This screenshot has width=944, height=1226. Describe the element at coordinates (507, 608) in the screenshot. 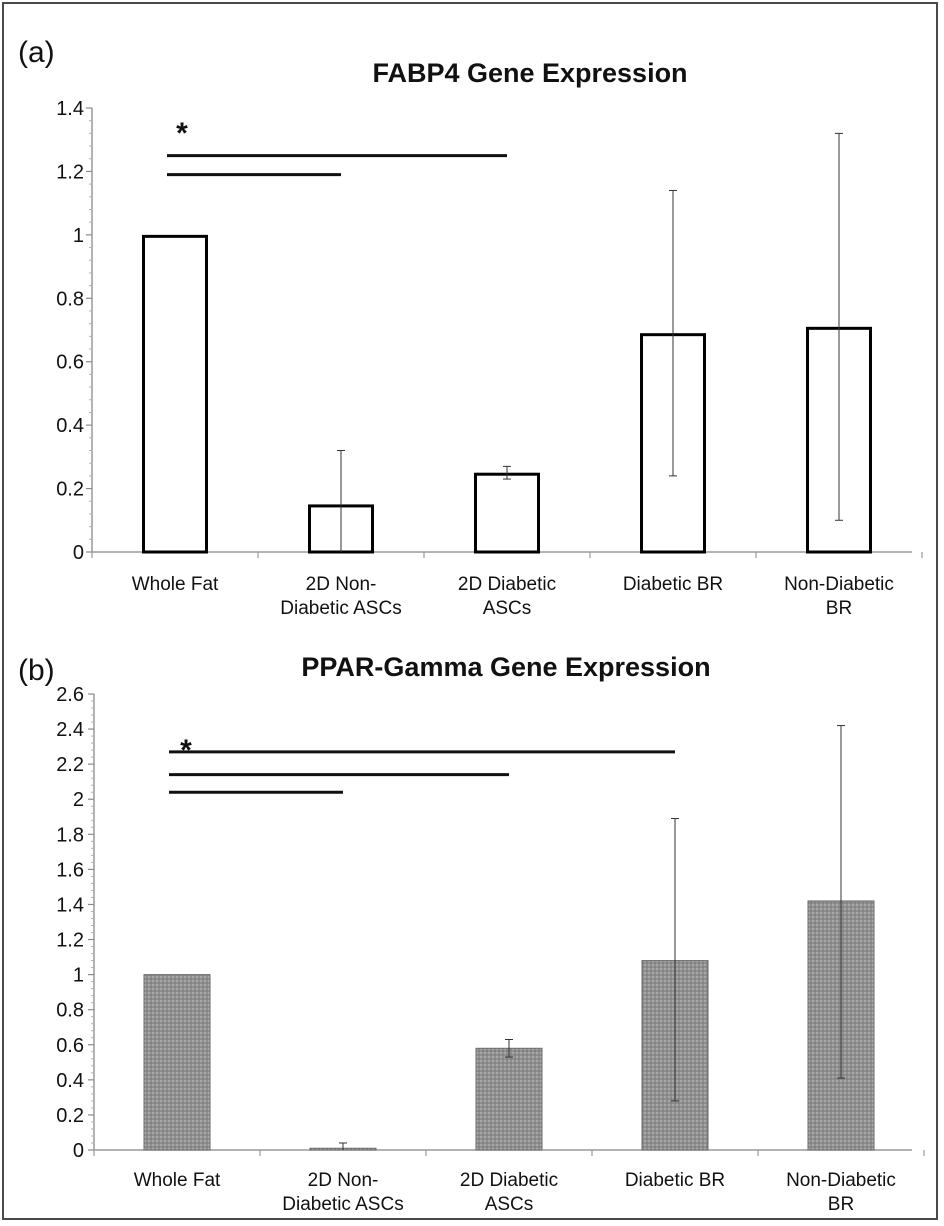

I see `category-label-a-2: ASCs` at that location.